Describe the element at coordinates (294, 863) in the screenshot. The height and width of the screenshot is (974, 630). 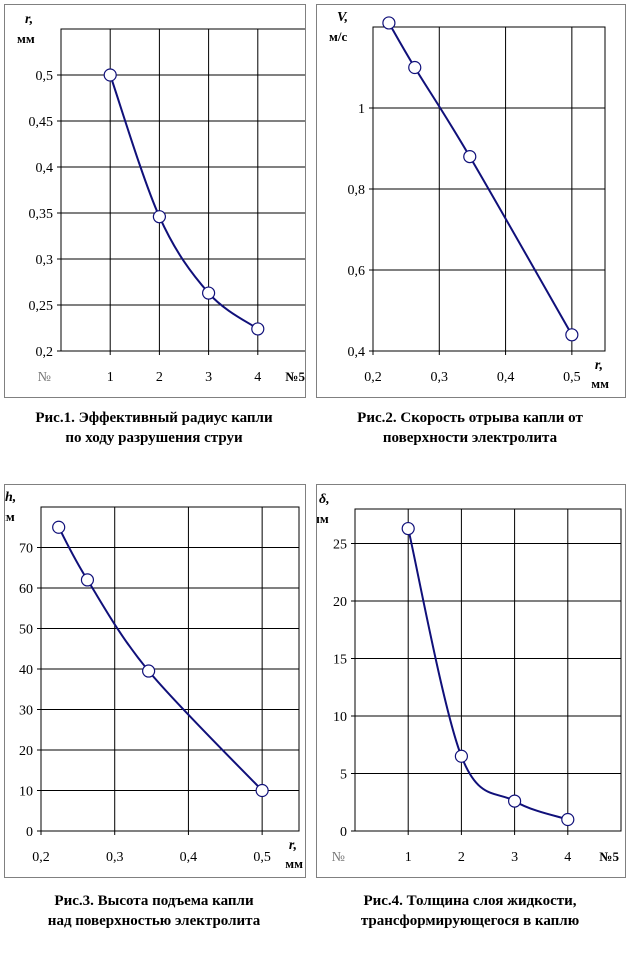
I see `chart-3-x-axis-unit: мм` at that location.